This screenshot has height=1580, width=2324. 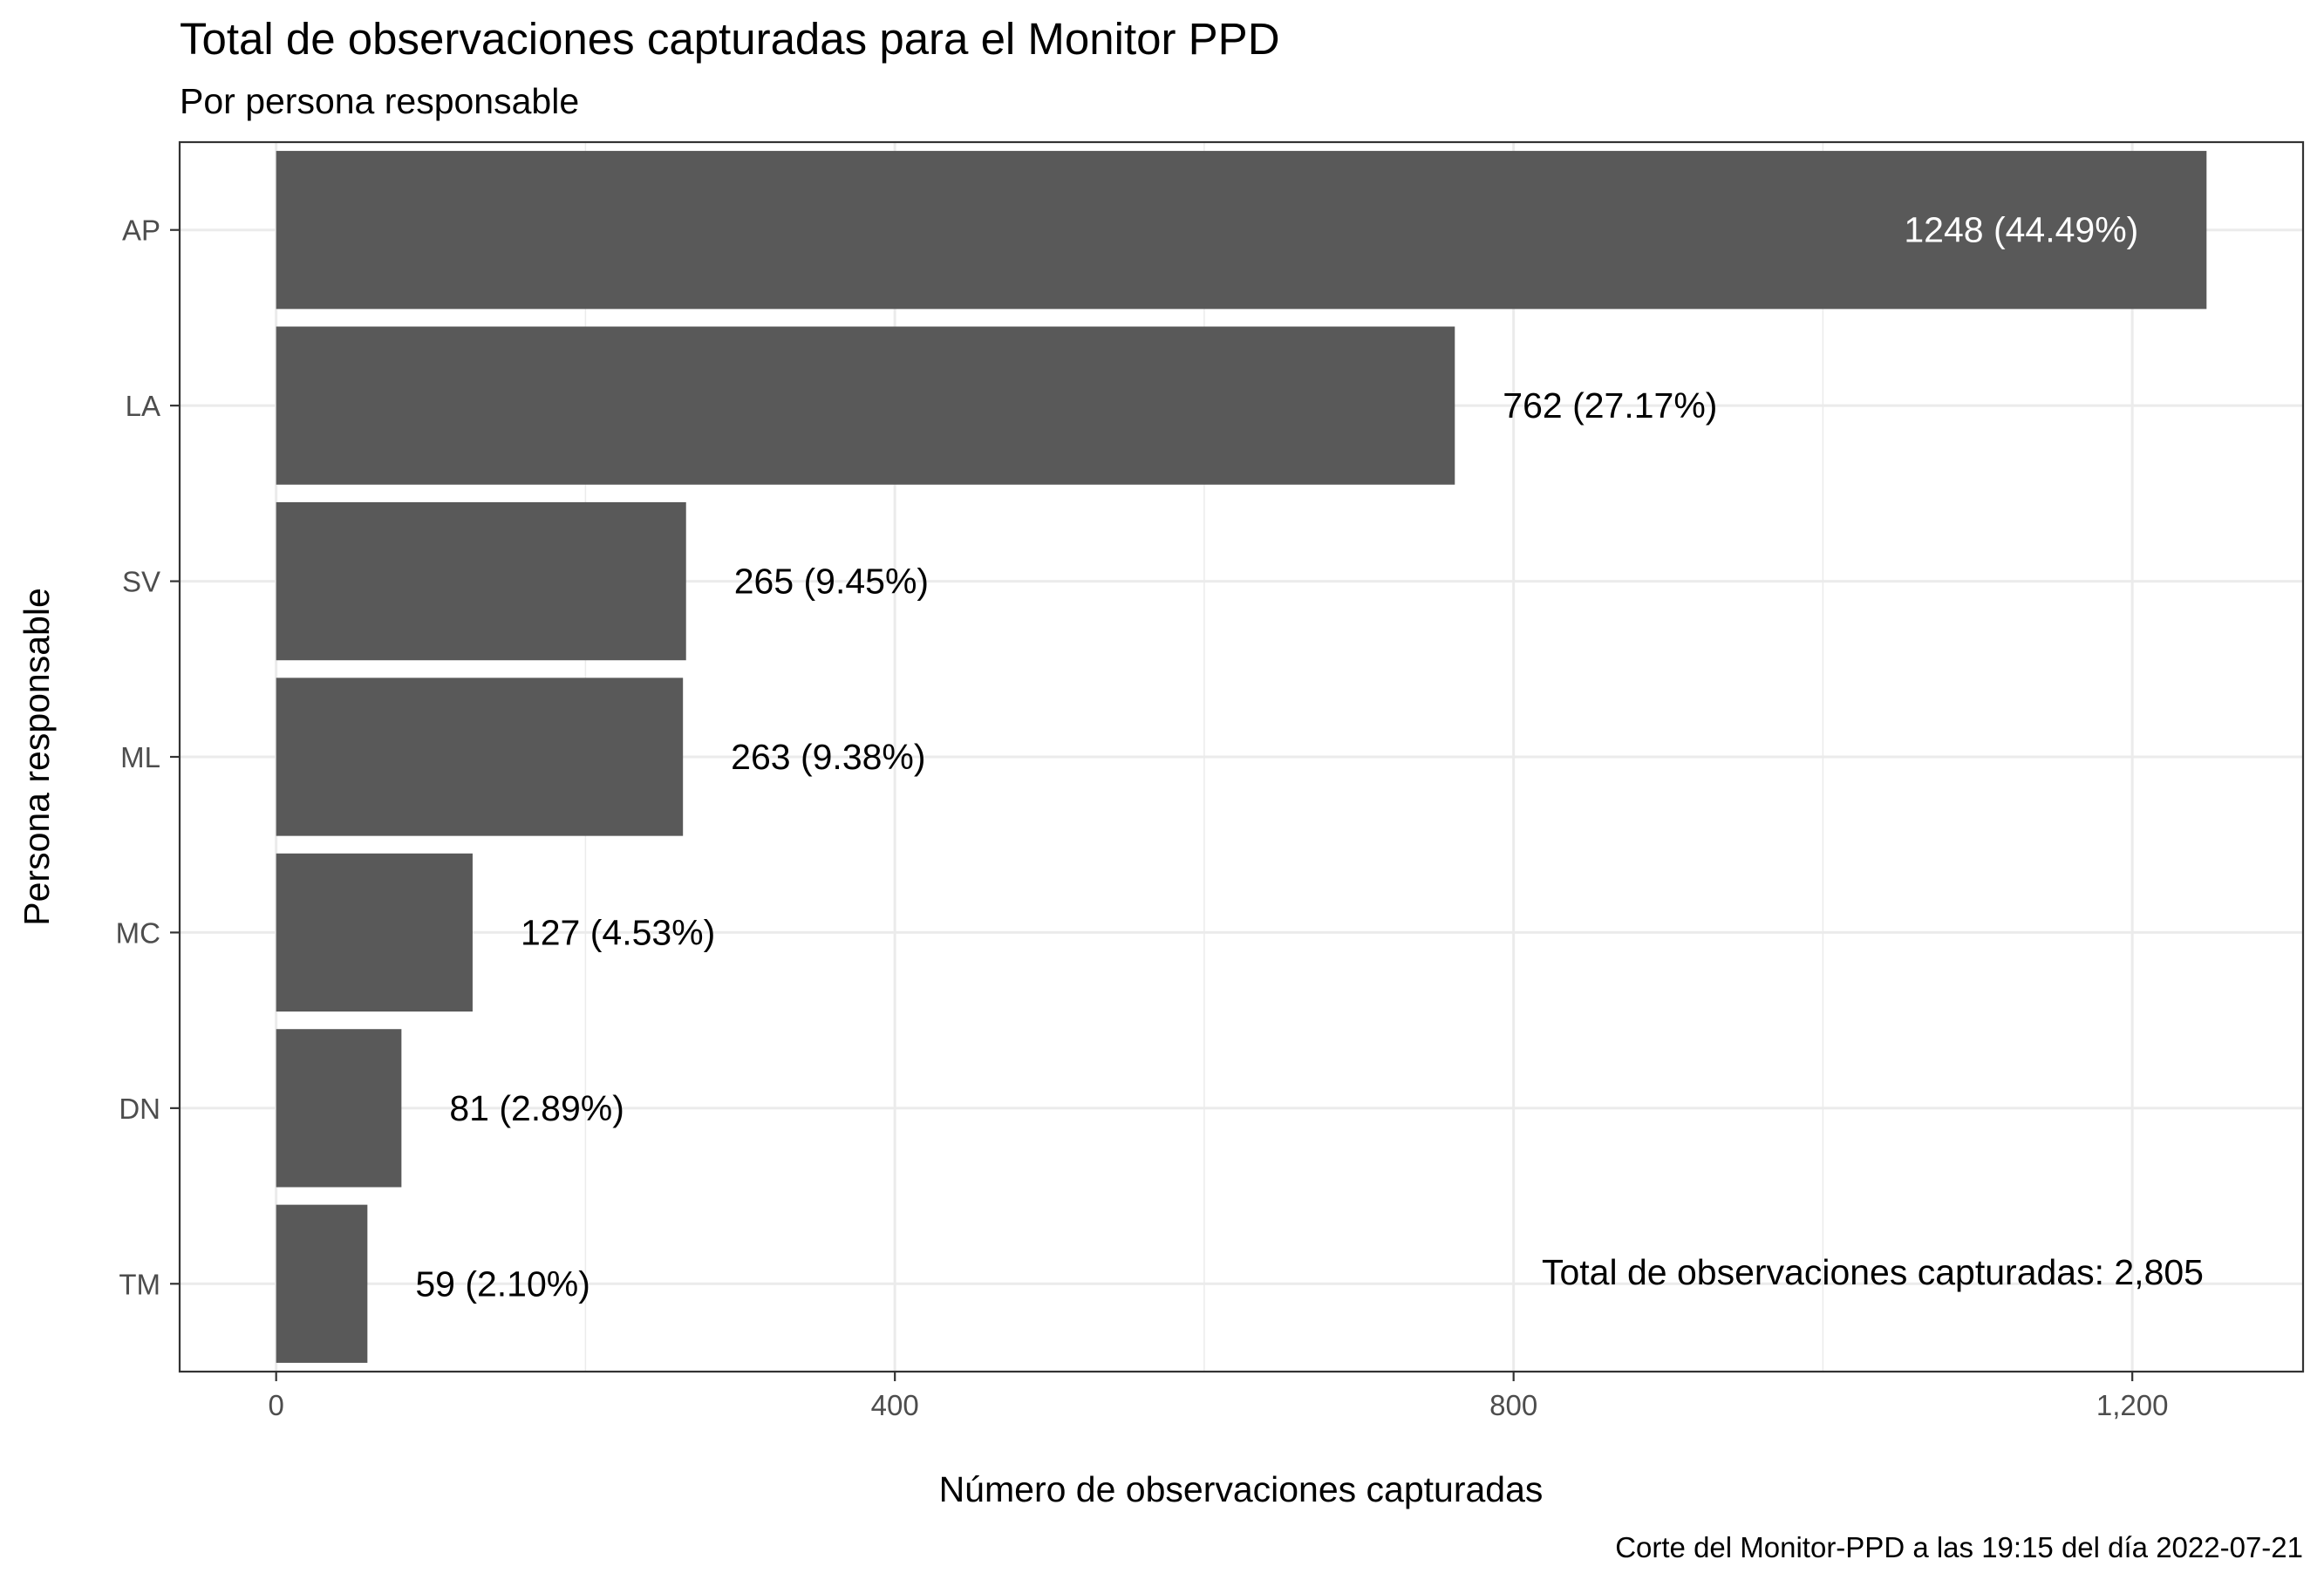 What do you see at coordinates (141, 582) in the screenshot?
I see `y-tick-label-sv: SV` at bounding box center [141, 582].